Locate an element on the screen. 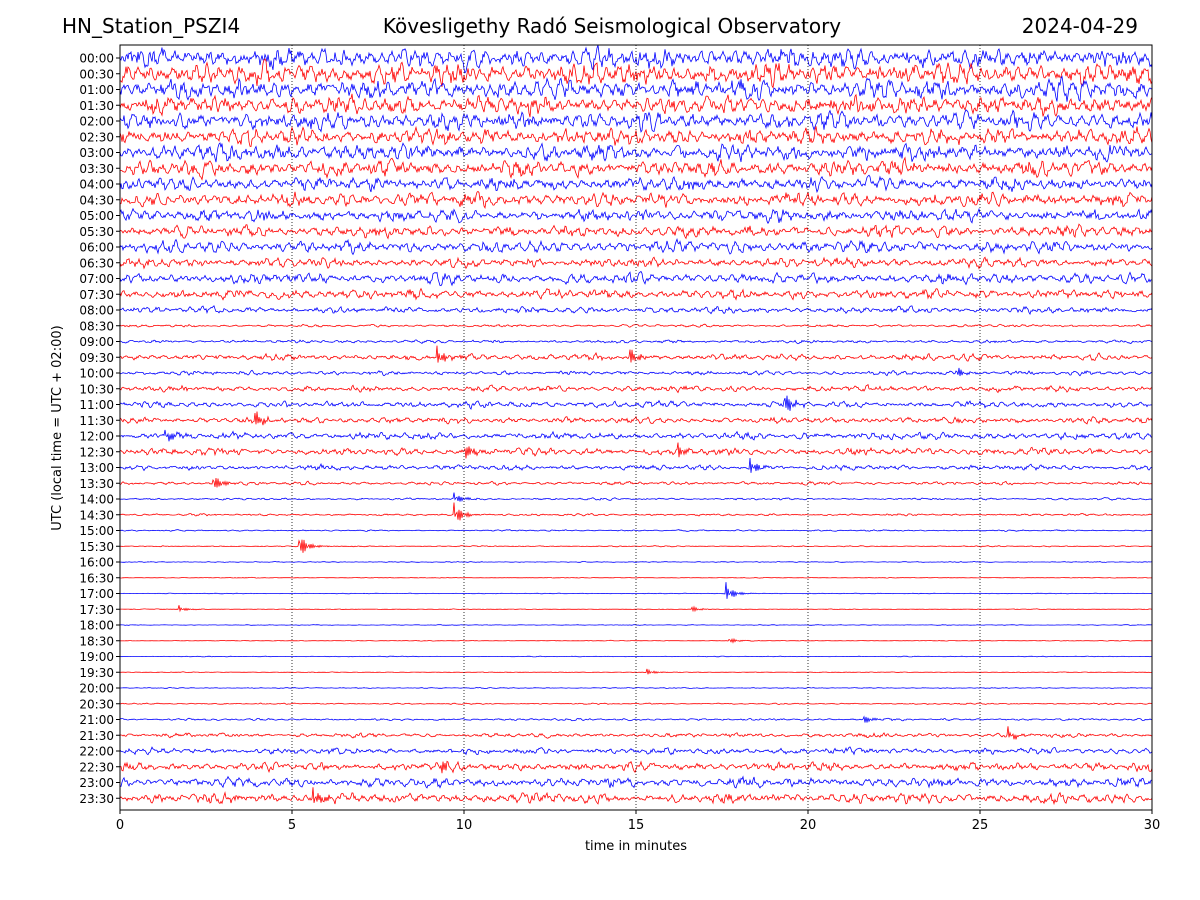 Image resolution: width=1200 pixels, height=900 pixels. row-label-1030: 10:30 is located at coordinates (96, 389).